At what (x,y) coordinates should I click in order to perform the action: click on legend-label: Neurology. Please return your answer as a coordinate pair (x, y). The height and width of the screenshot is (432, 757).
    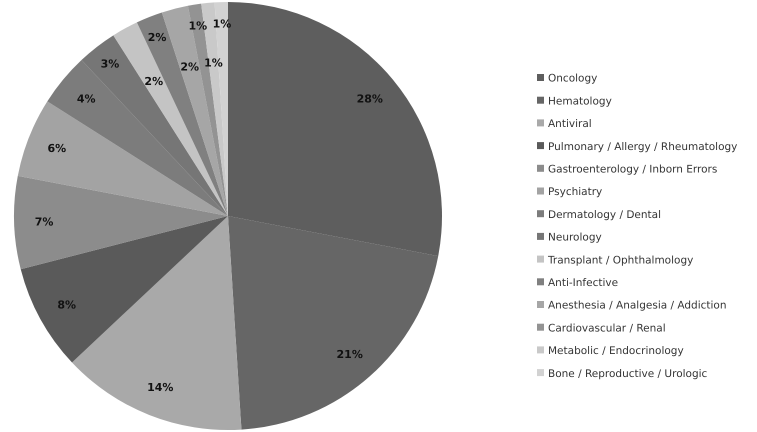
    Looking at the image, I should click on (575, 238).